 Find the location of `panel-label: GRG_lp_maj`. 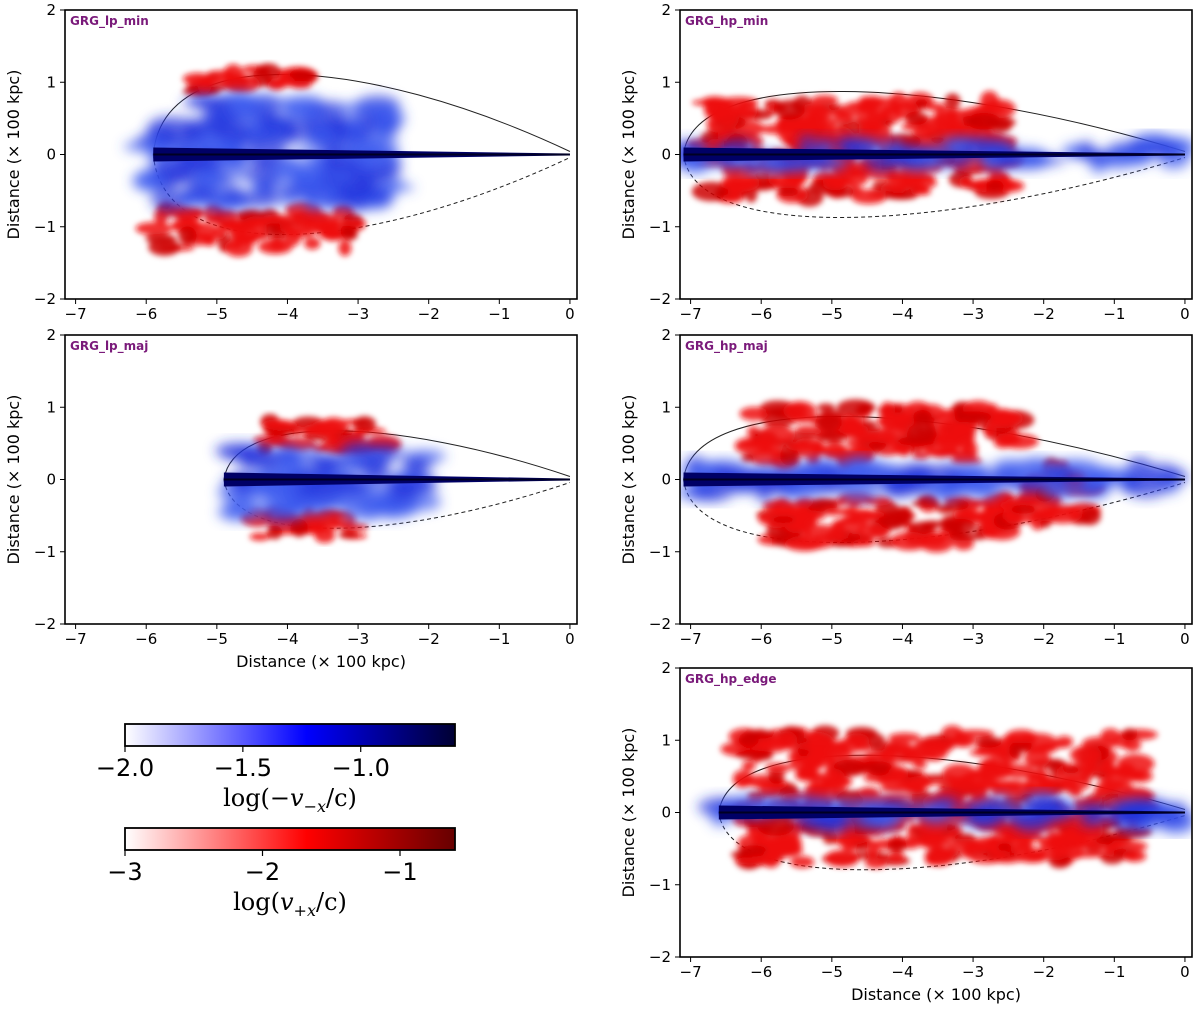

panel-label: GRG_lp_maj is located at coordinates (109, 346).